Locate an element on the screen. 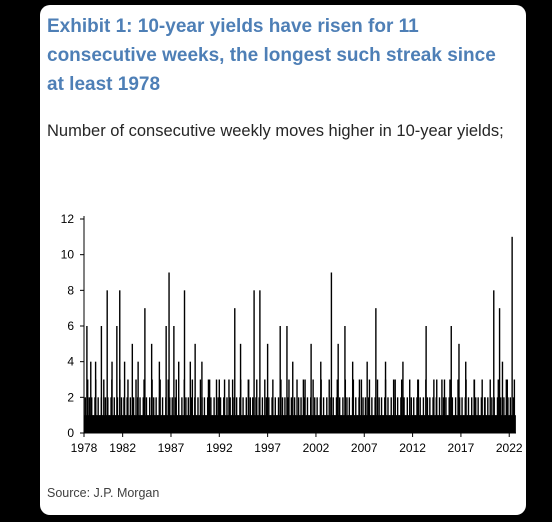 The image size is (552, 522). x-tick-label: 1992 is located at coordinates (219, 448).